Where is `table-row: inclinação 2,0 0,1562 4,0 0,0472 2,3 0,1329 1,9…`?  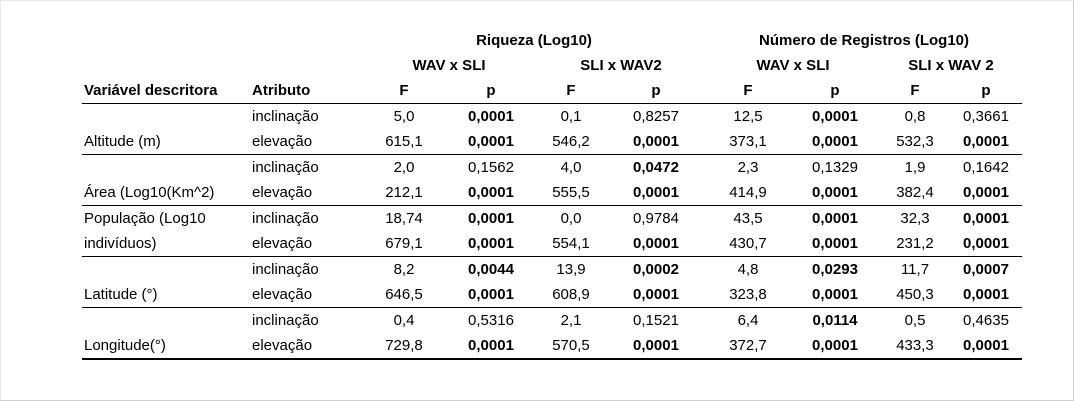
table-row: inclinação 2,0 0,1562 4,0 0,0472 2,3 0,1329 1,9… is located at coordinates (552, 167).